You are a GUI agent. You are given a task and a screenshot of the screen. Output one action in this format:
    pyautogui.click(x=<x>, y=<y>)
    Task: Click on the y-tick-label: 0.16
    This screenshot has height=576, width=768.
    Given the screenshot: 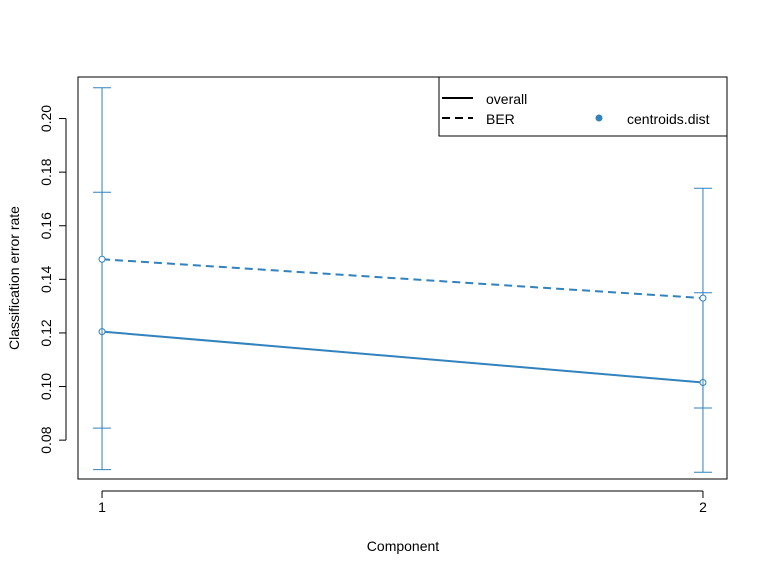 What is the action you would take?
    pyautogui.click(x=46, y=225)
    